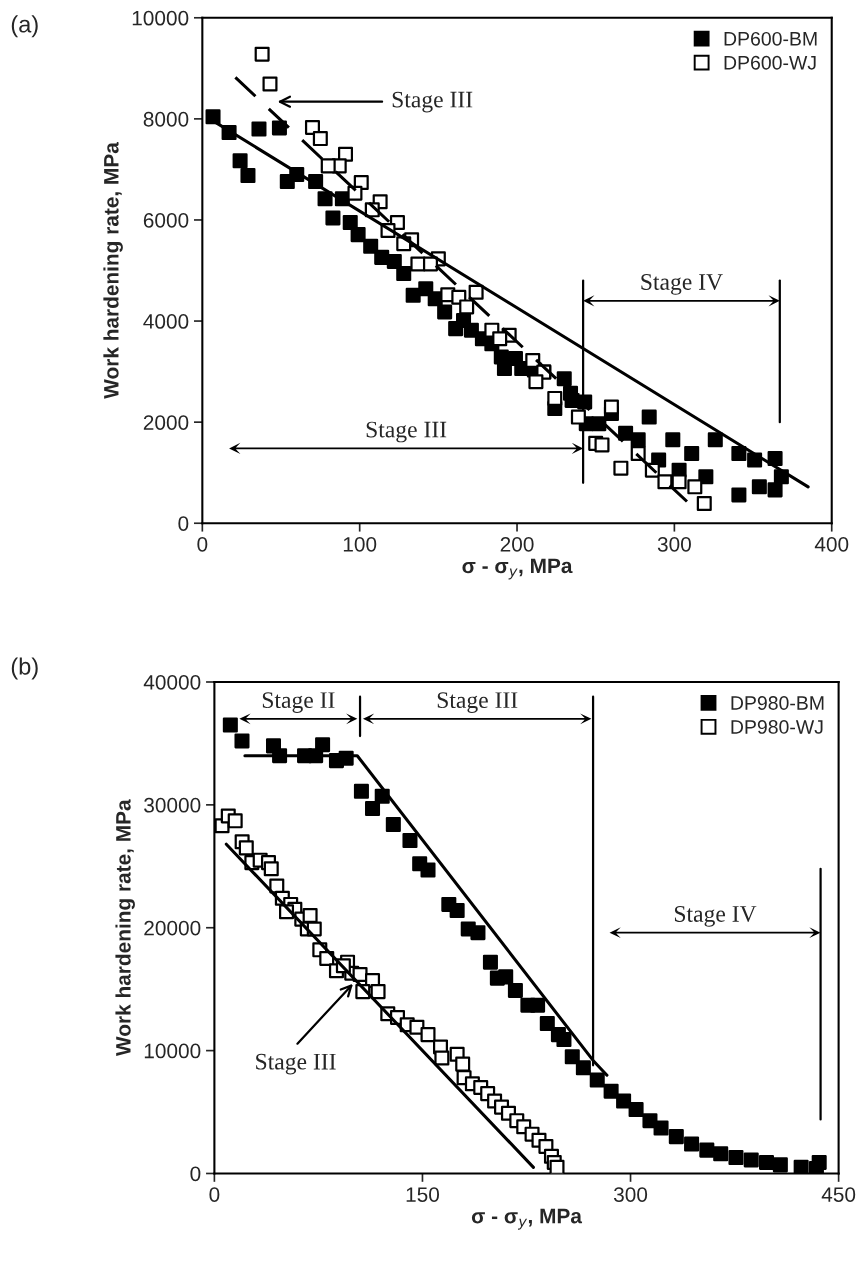 This screenshot has height=1270, width=861. Describe the element at coordinates (777, 727) in the screenshot. I see `legend-label: DP980-WJ` at that location.